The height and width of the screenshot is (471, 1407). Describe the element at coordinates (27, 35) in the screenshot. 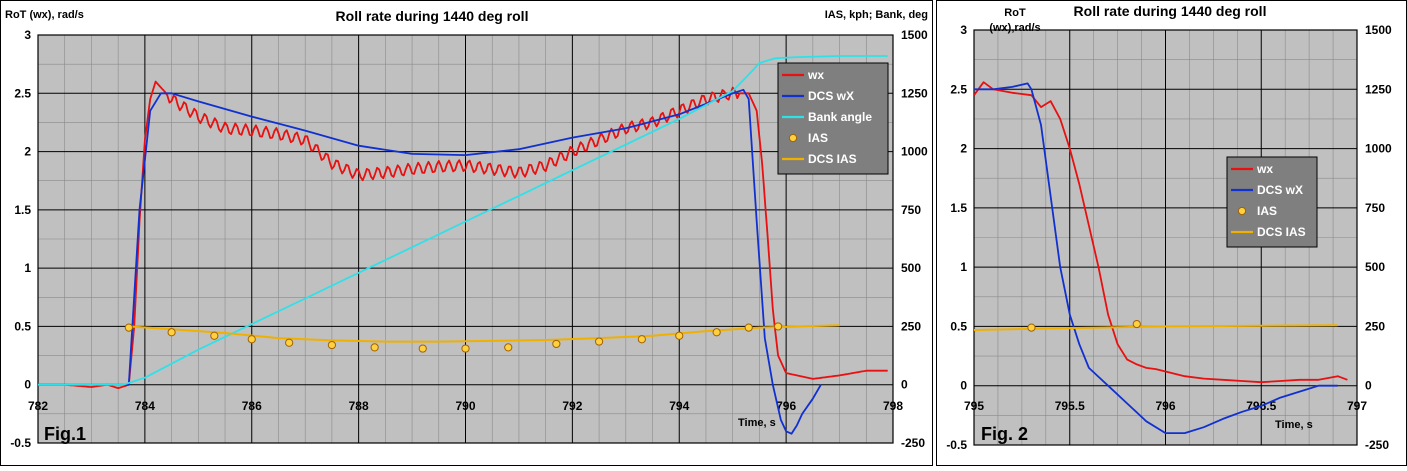

I see `y-tick-label: 3` at that location.